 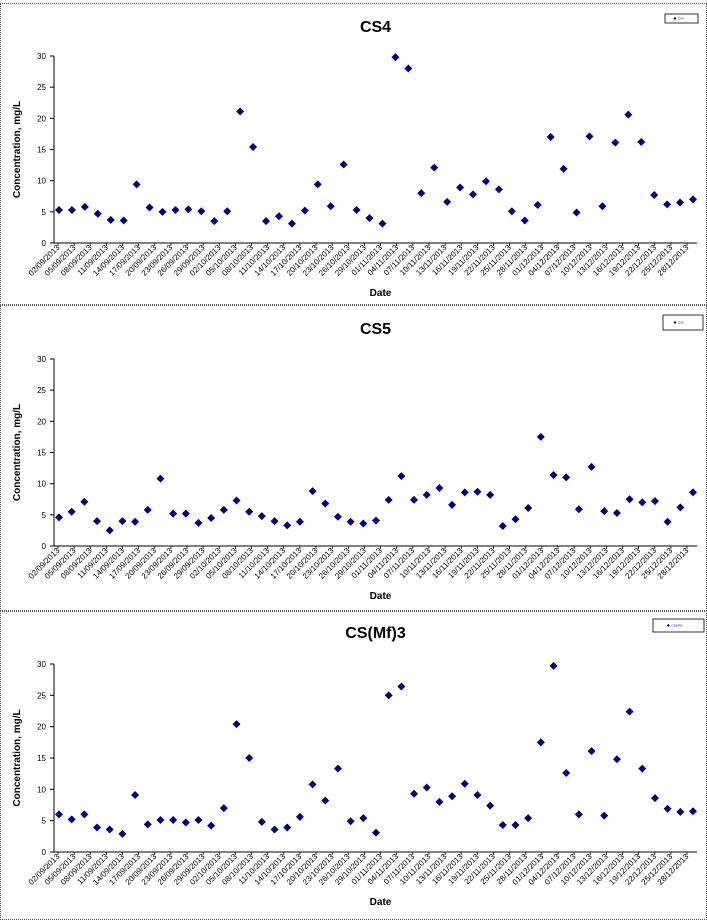 I want to click on chart2-y-tick-label: 25, so click(x=41, y=695).